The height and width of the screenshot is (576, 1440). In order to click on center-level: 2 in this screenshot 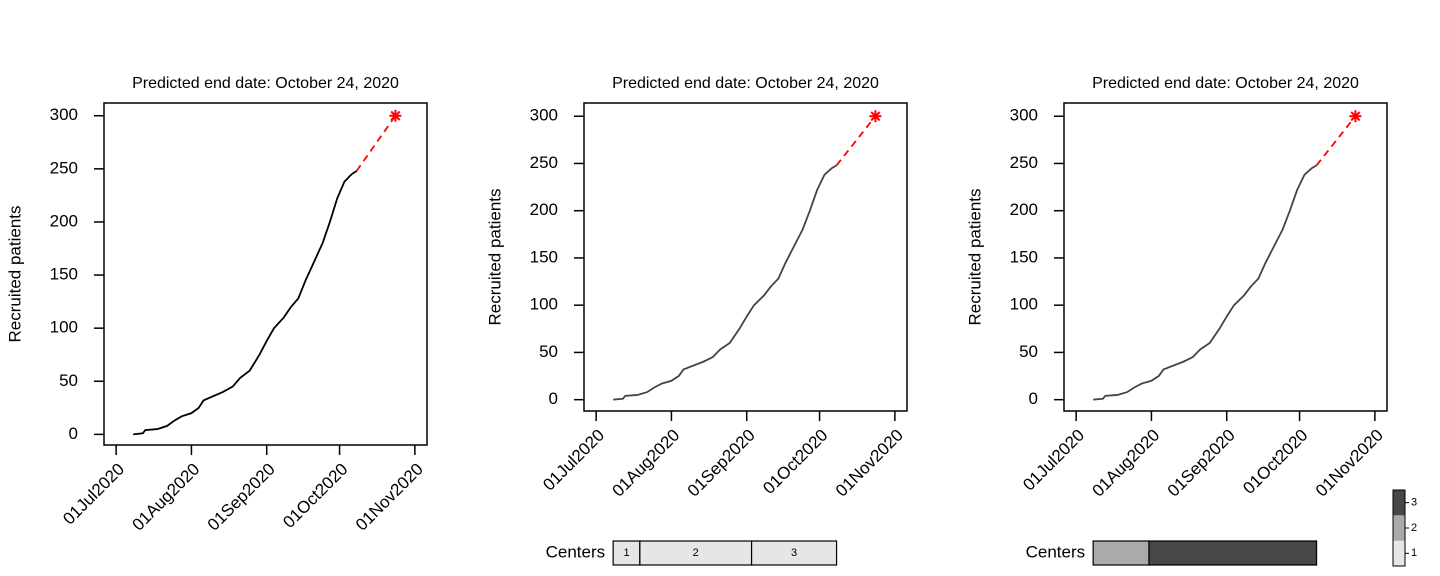, I will do `click(696, 553)`.